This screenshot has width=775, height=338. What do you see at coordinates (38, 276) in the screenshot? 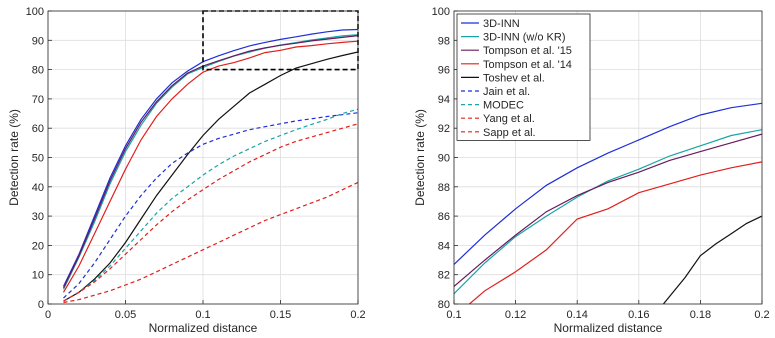
I see `y-tick-label: 10` at bounding box center [38, 276].